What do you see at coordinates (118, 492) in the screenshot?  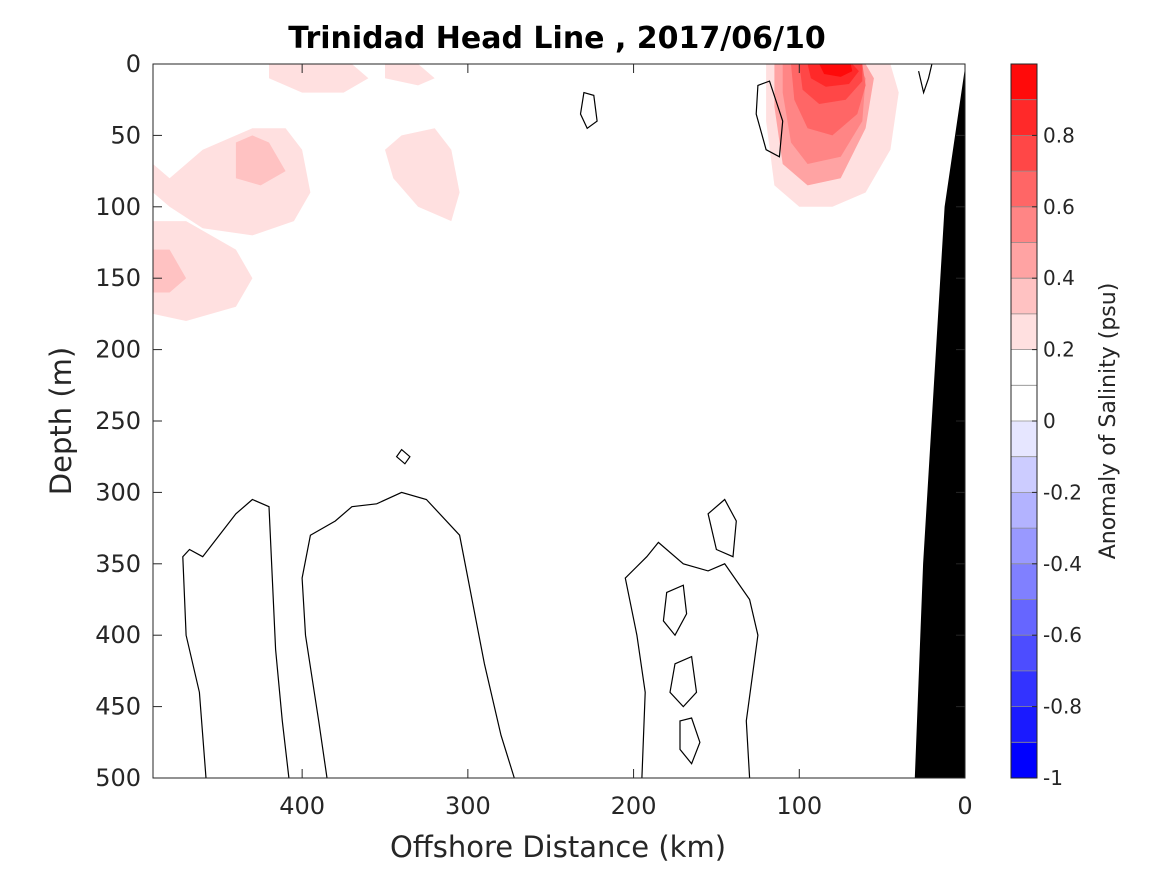 I see `y-tick-label: 300` at bounding box center [118, 492].